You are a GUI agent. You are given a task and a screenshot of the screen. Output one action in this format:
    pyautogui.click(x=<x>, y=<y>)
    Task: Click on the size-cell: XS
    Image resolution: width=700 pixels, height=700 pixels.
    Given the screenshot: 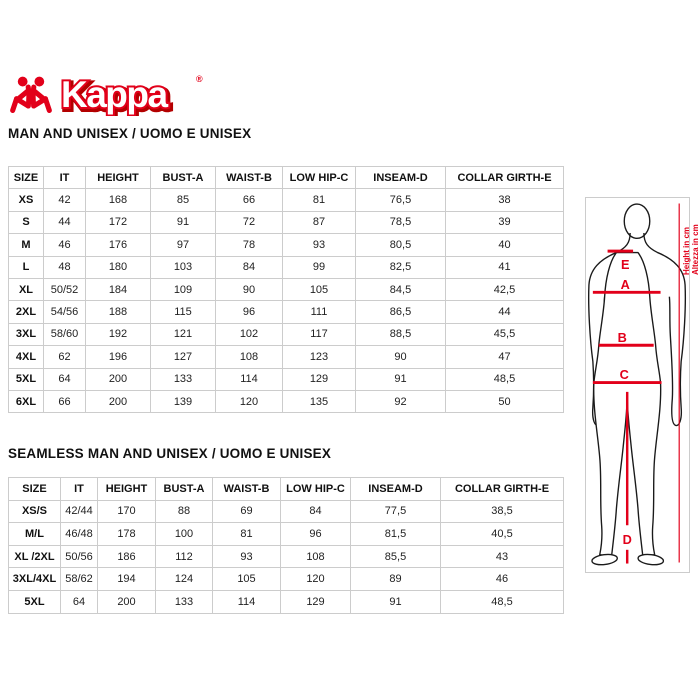 What is the action you would take?
    pyautogui.click(x=26, y=200)
    